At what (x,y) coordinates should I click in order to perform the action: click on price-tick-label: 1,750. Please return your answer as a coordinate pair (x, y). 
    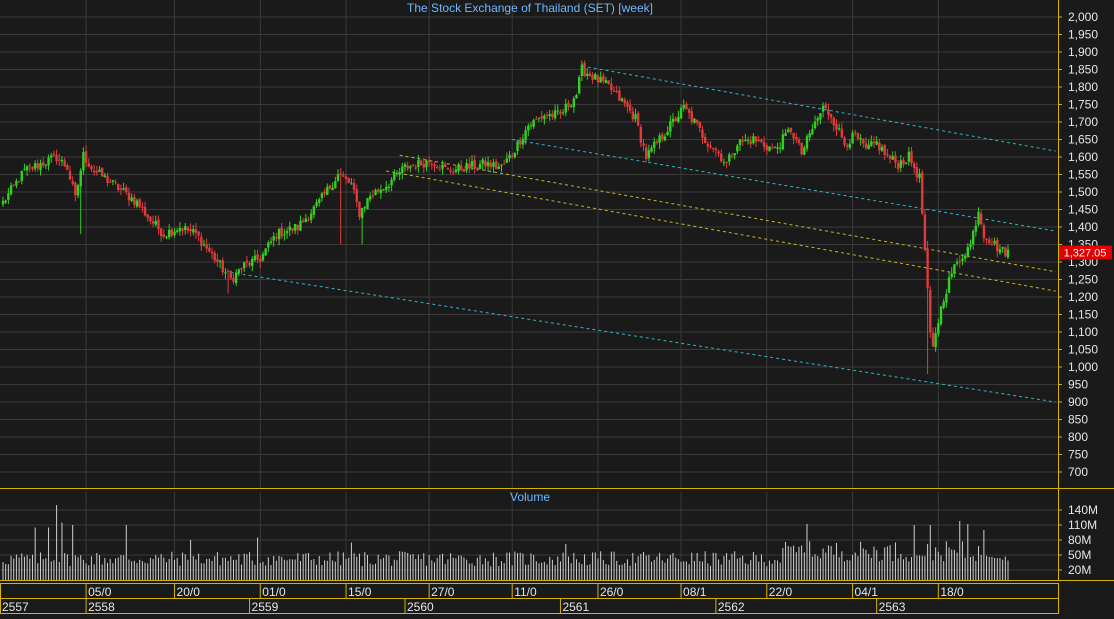
    Looking at the image, I should click on (1083, 105).